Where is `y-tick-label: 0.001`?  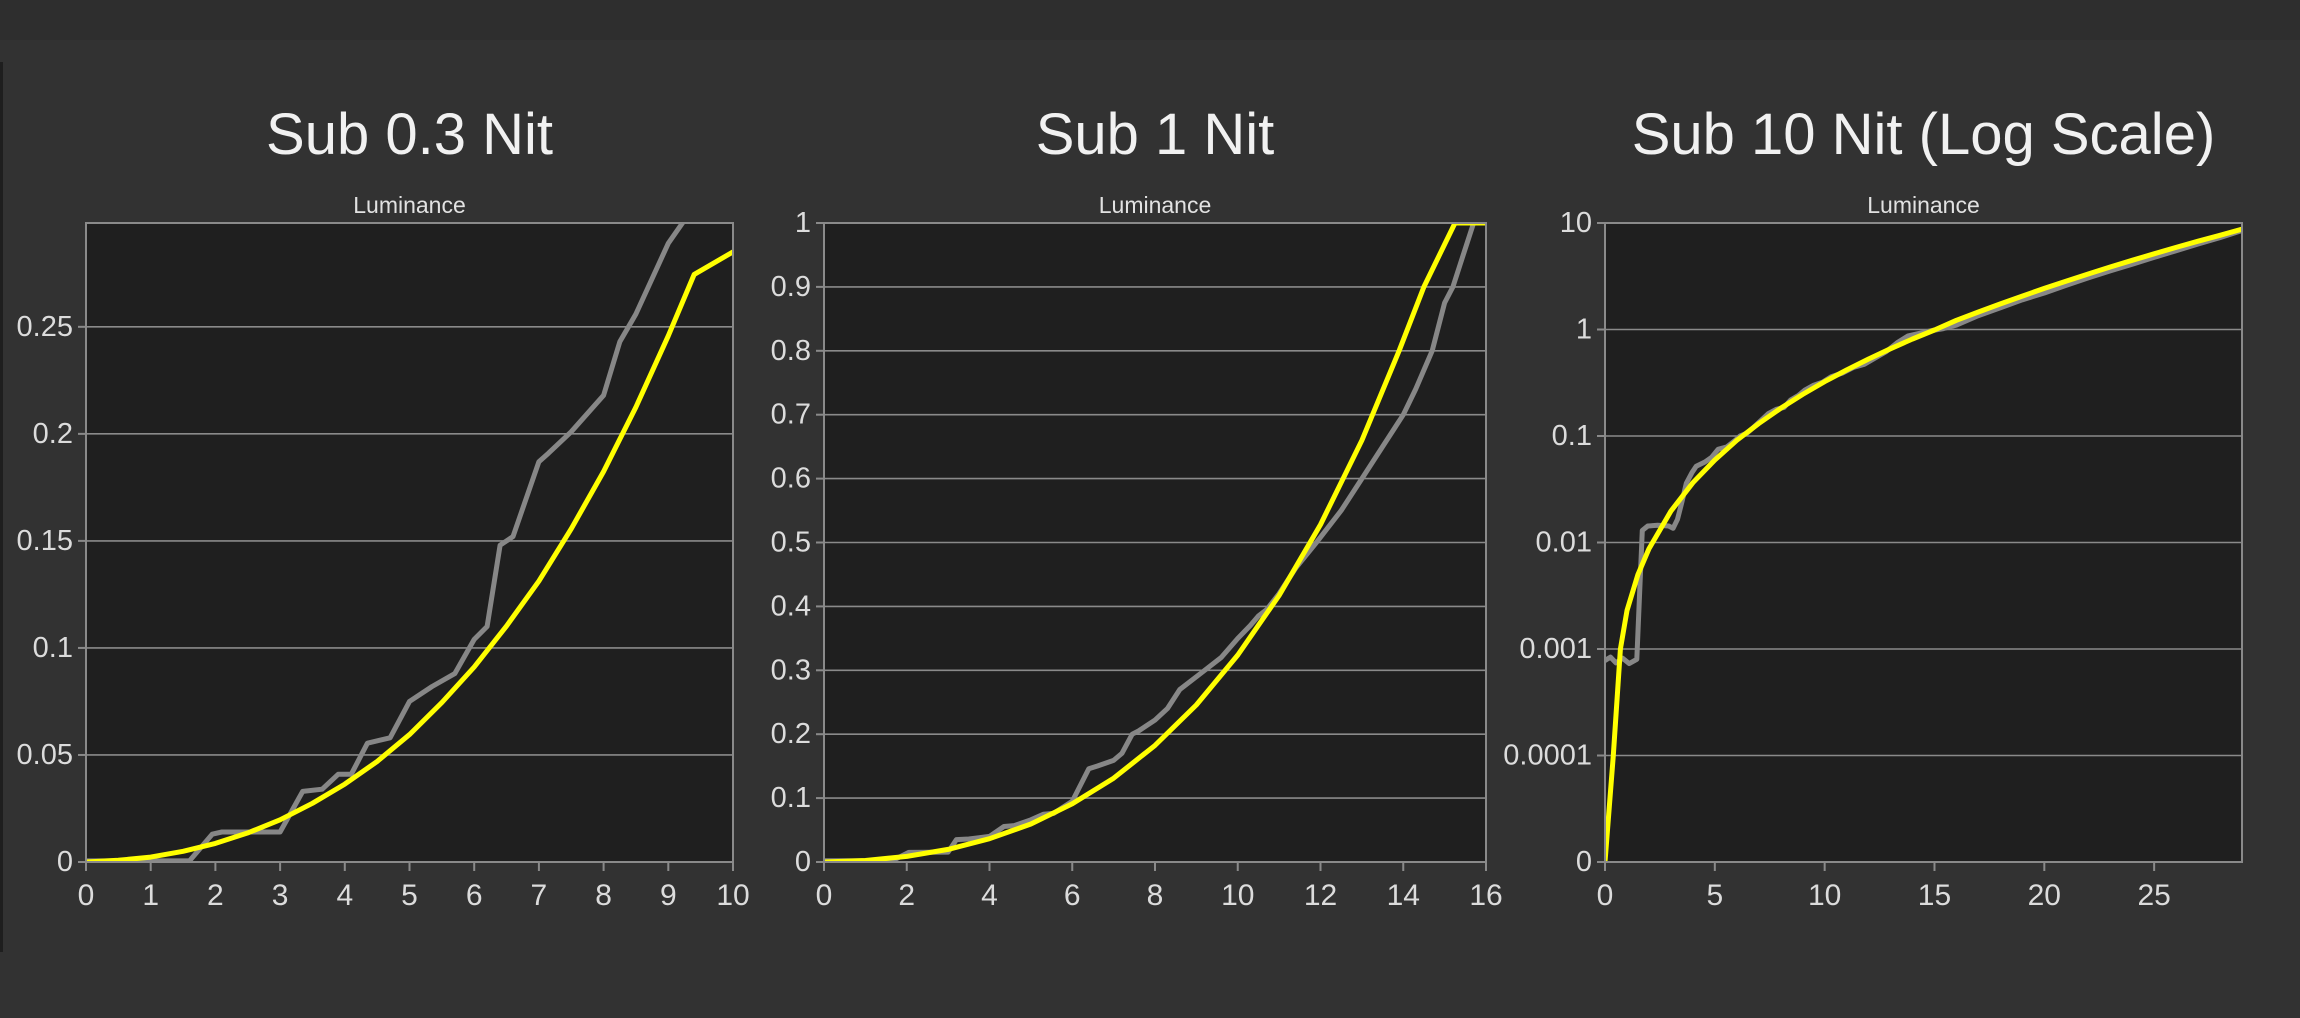 y-tick-label: 0.001 is located at coordinates (1555, 649).